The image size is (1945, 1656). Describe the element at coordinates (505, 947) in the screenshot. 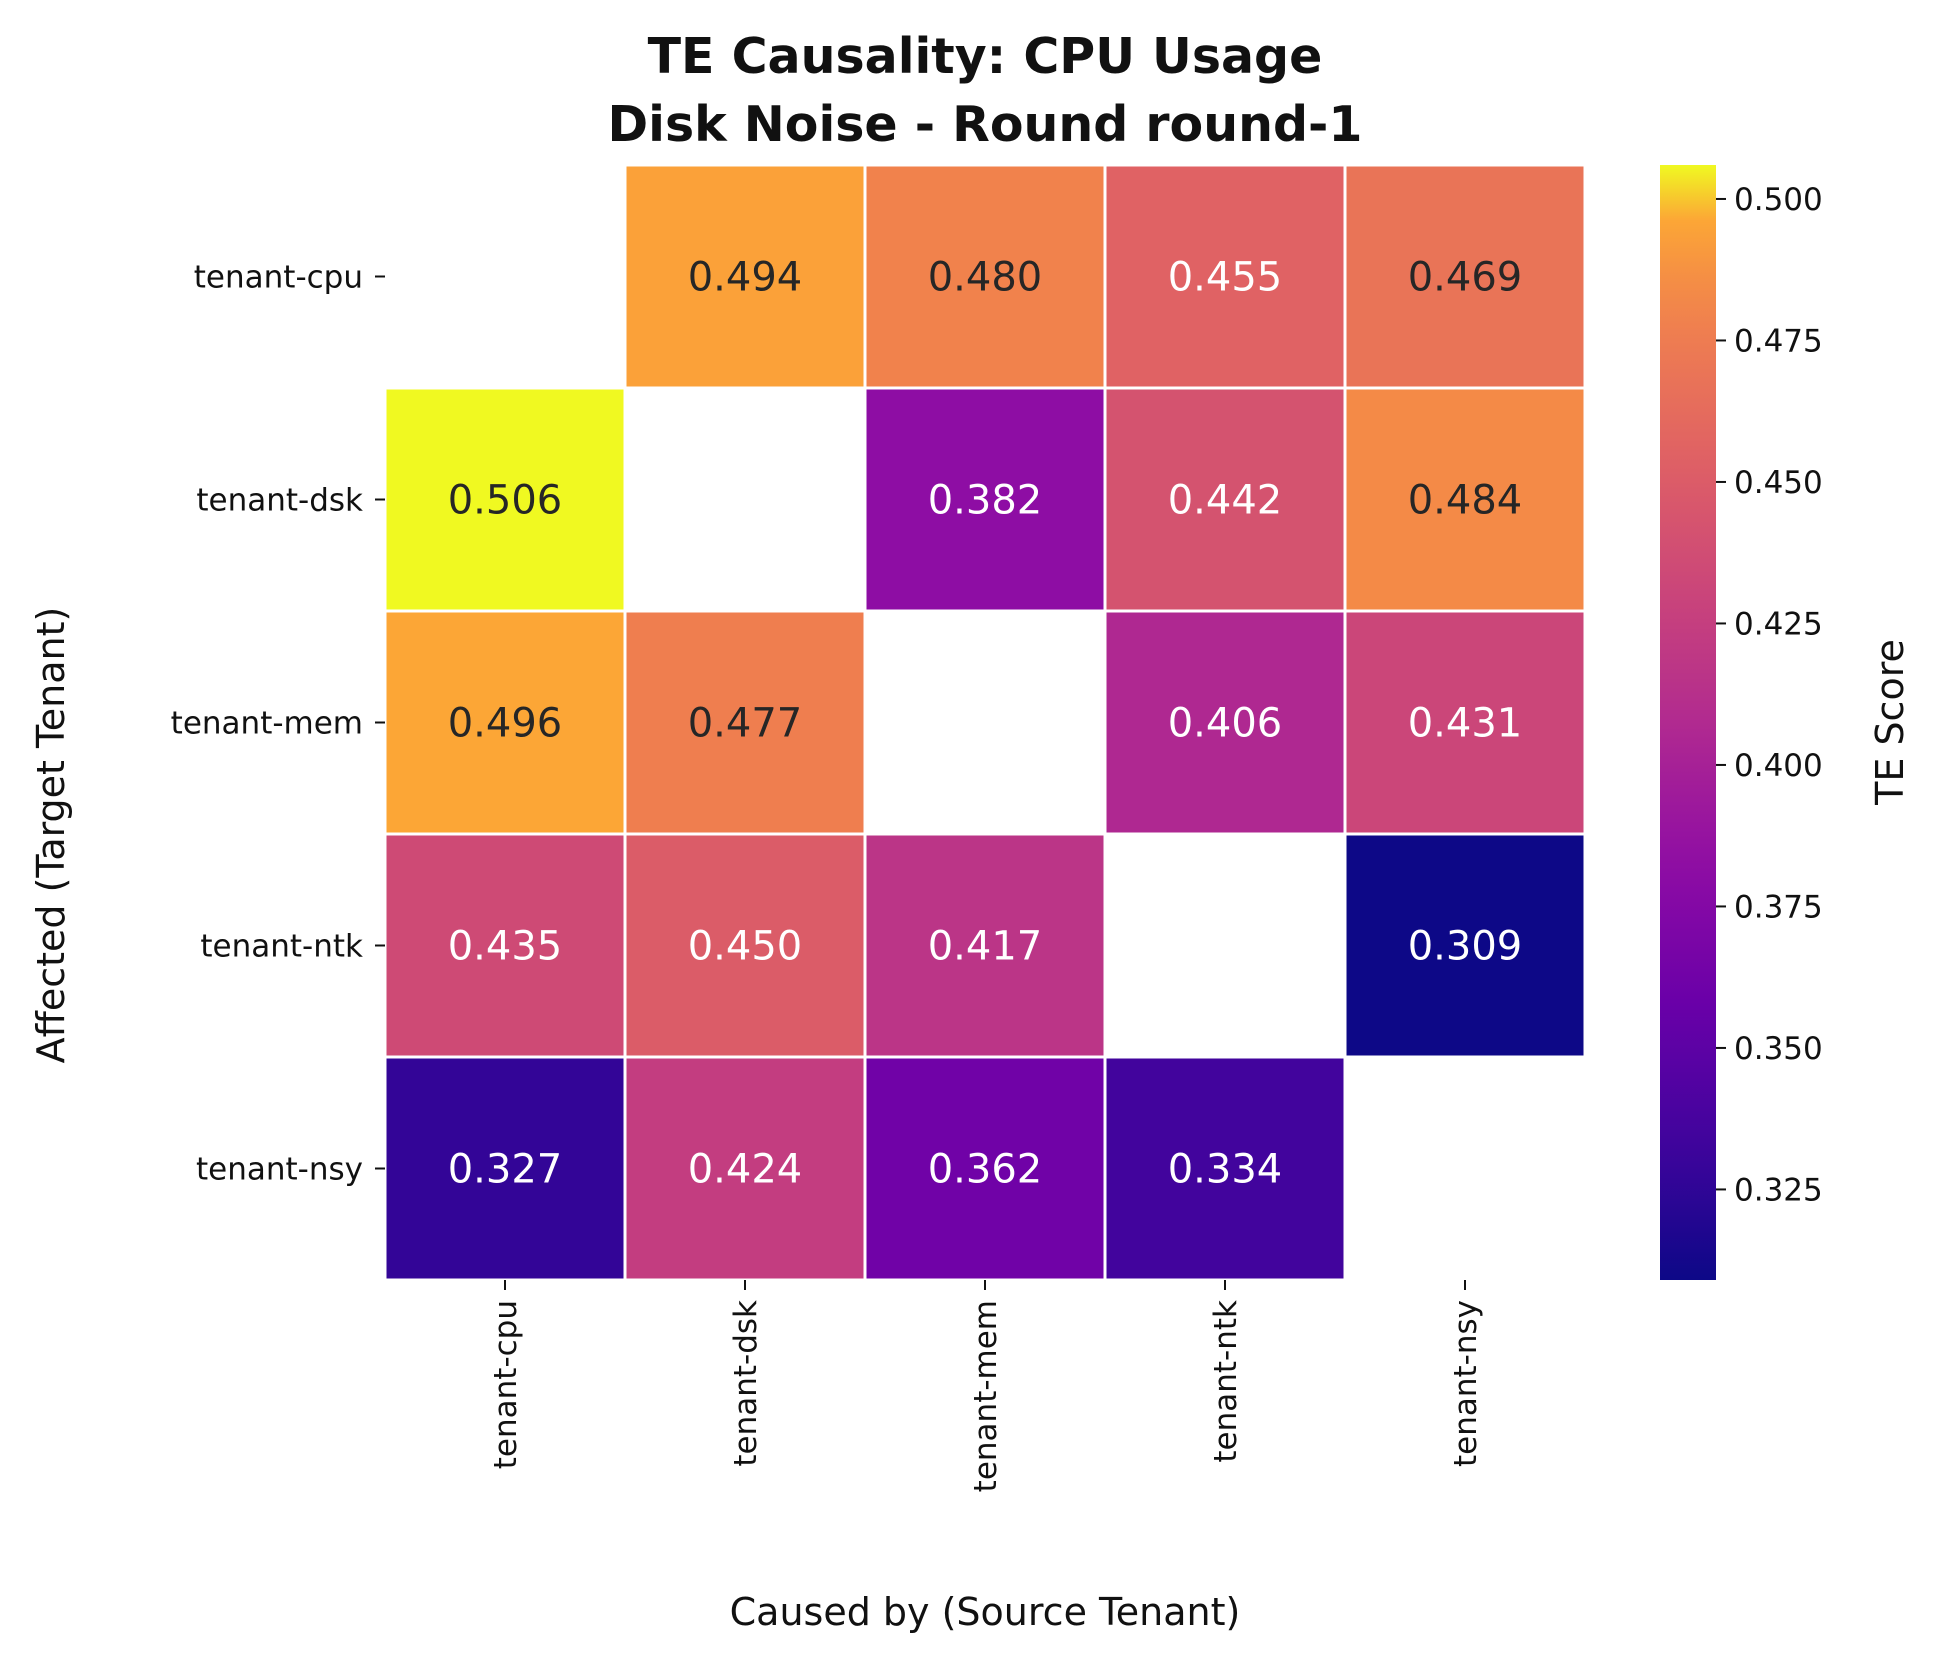

I see `cell-value-label-3-0: 0.435` at that location.